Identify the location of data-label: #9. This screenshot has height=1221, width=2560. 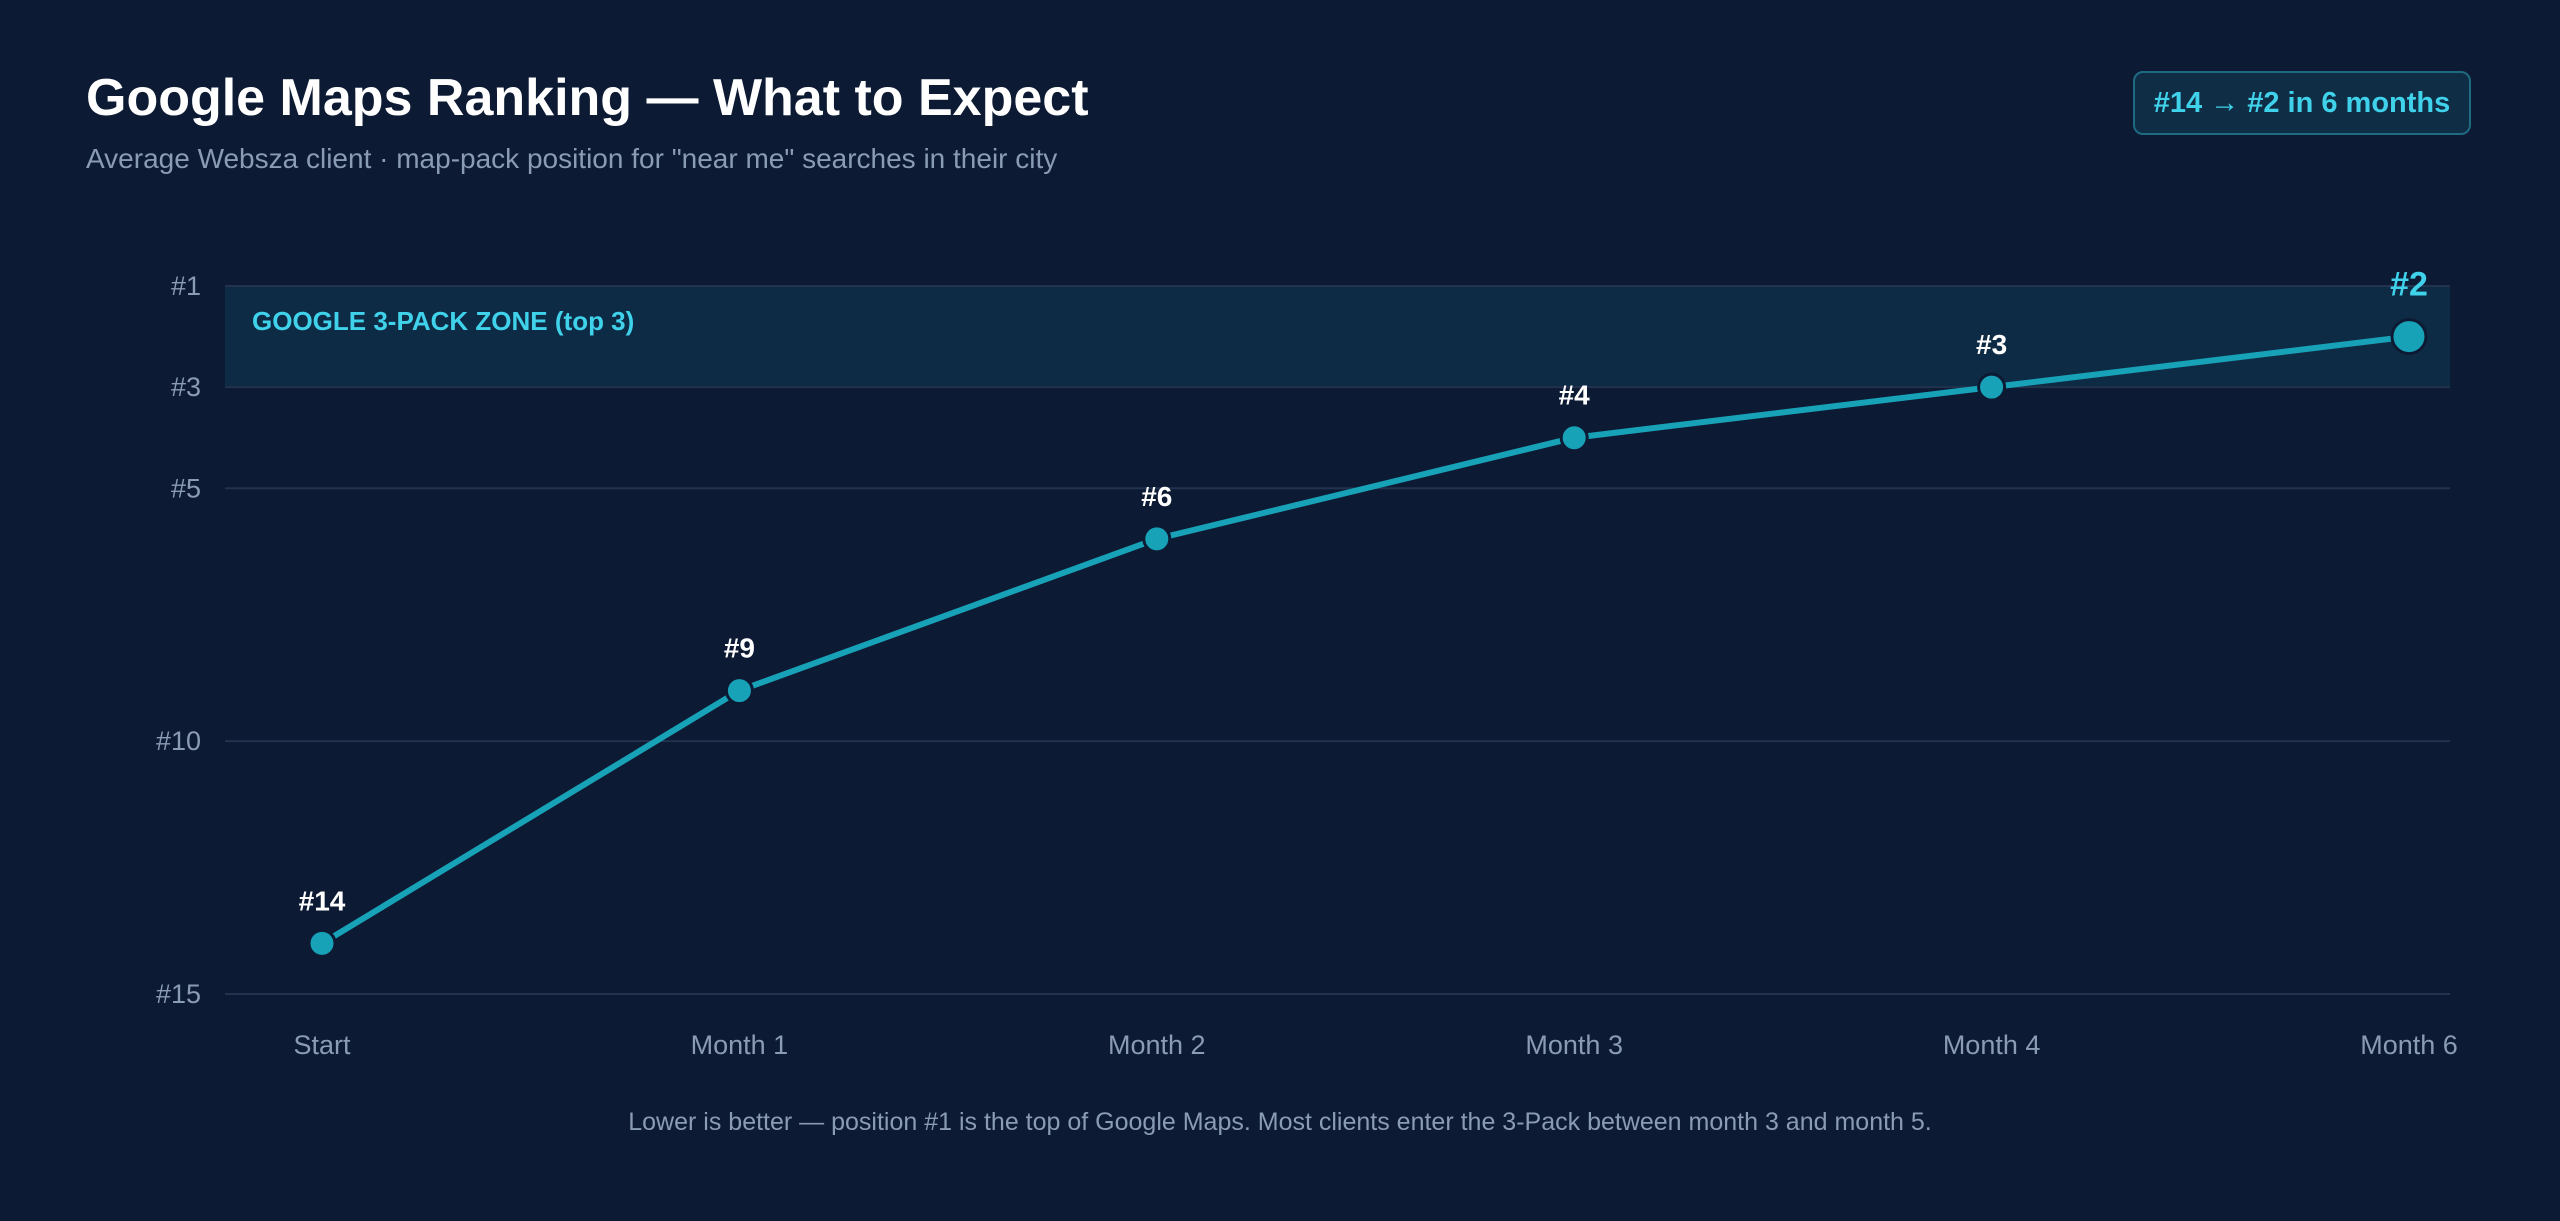
(739, 648).